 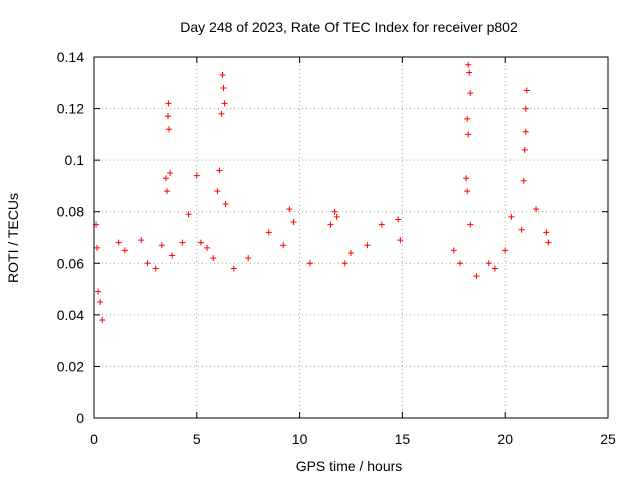 What do you see at coordinates (70, 366) in the screenshot?
I see `y-tick-label: 0.02` at bounding box center [70, 366].